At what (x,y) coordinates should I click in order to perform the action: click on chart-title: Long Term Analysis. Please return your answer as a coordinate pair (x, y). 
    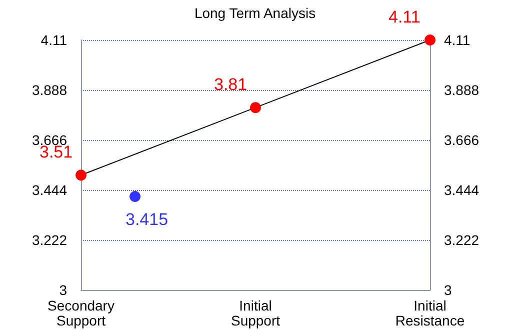
    Looking at the image, I should click on (255, 13).